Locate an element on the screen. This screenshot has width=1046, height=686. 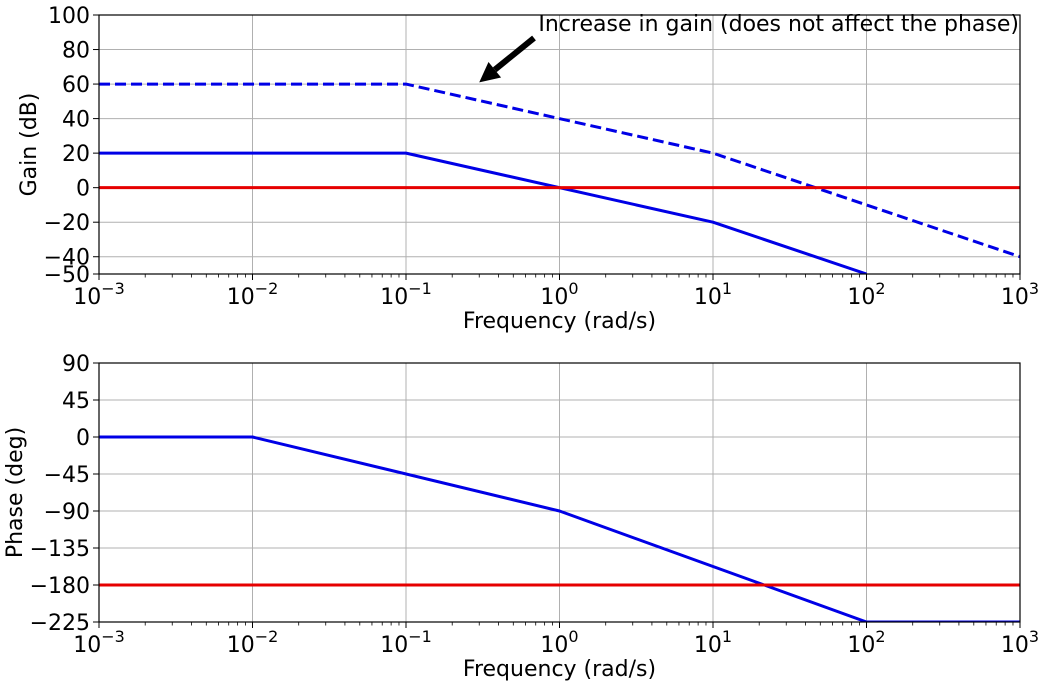
y-tick-label: −45 is located at coordinates (67, 475).